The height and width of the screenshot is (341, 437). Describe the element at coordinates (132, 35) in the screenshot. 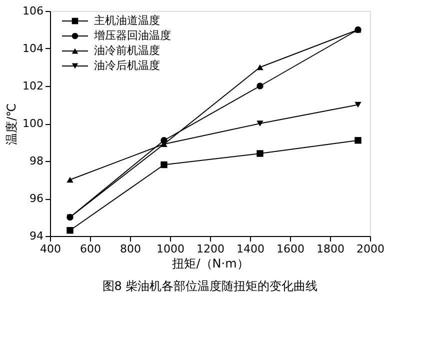

I see `legend-label: 增压器回油温度` at that location.